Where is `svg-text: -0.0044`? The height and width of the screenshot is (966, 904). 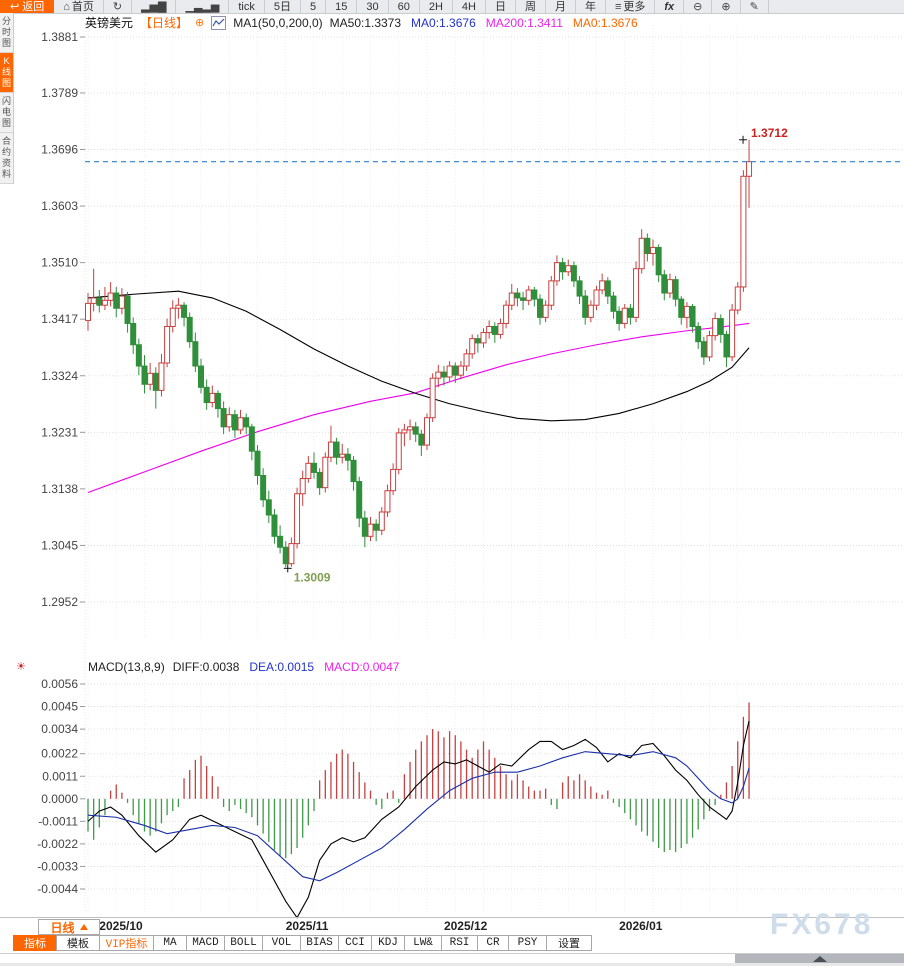 svg-text: -0.0044 is located at coordinates (57, 889).